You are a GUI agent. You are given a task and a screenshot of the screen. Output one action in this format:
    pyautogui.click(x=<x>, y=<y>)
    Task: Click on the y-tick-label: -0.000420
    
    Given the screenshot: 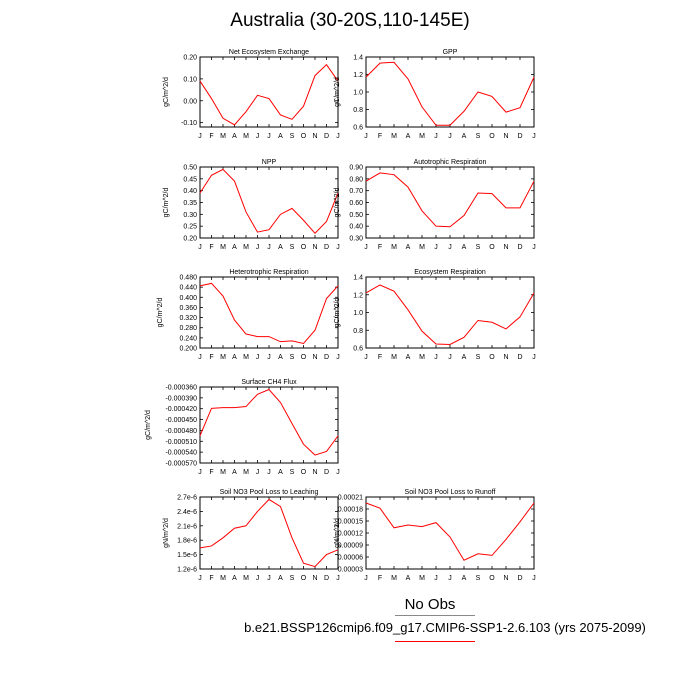 What is the action you would take?
    pyautogui.click(x=181, y=409)
    